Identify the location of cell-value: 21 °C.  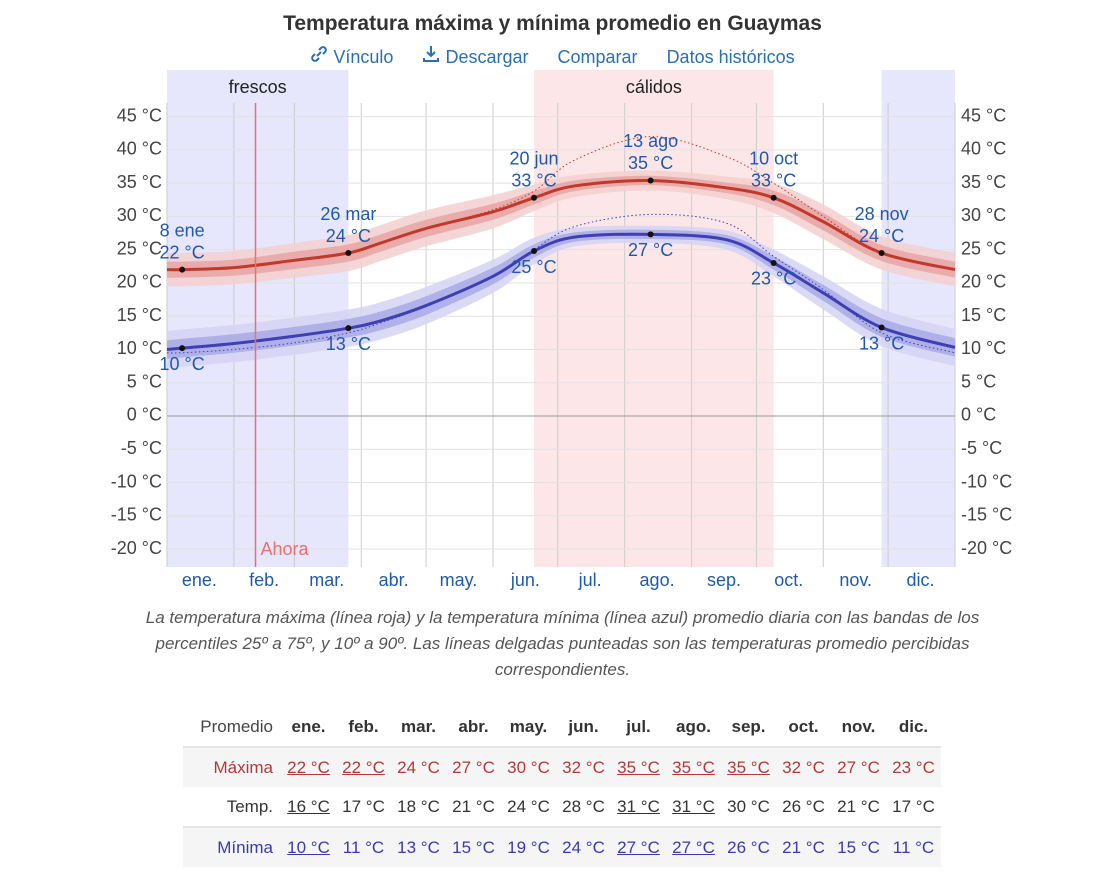
(858, 806).